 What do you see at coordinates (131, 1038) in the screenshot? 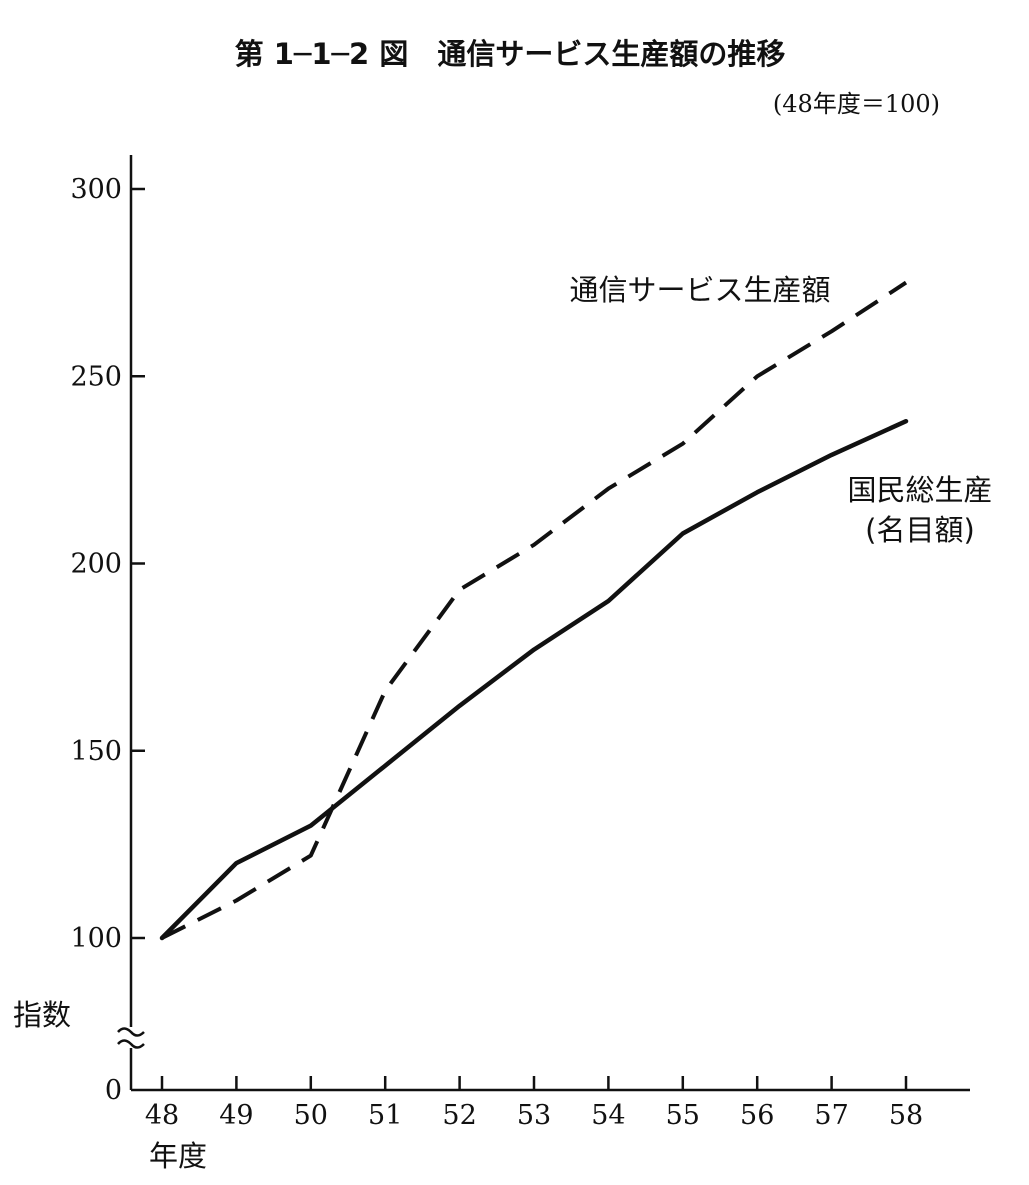
I see `axis-break-mark` at bounding box center [131, 1038].